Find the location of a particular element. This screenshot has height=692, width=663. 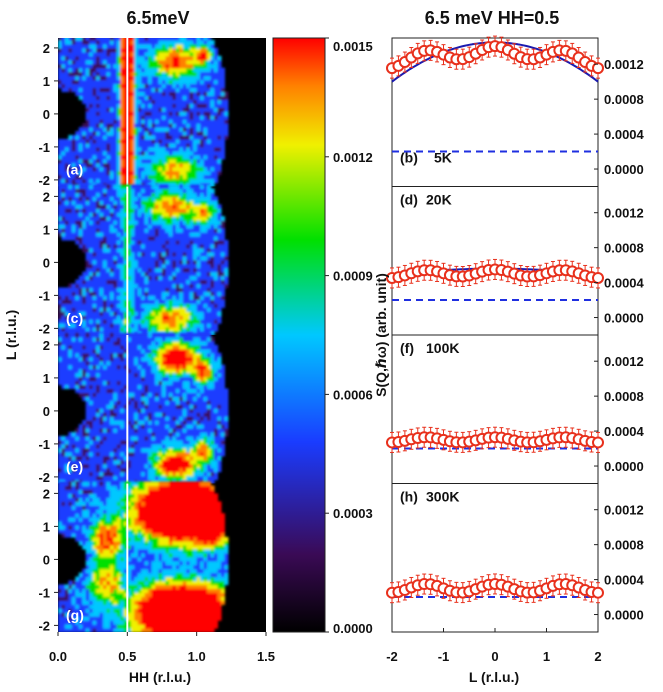

colorbar-gradient is located at coordinates (299, 335).